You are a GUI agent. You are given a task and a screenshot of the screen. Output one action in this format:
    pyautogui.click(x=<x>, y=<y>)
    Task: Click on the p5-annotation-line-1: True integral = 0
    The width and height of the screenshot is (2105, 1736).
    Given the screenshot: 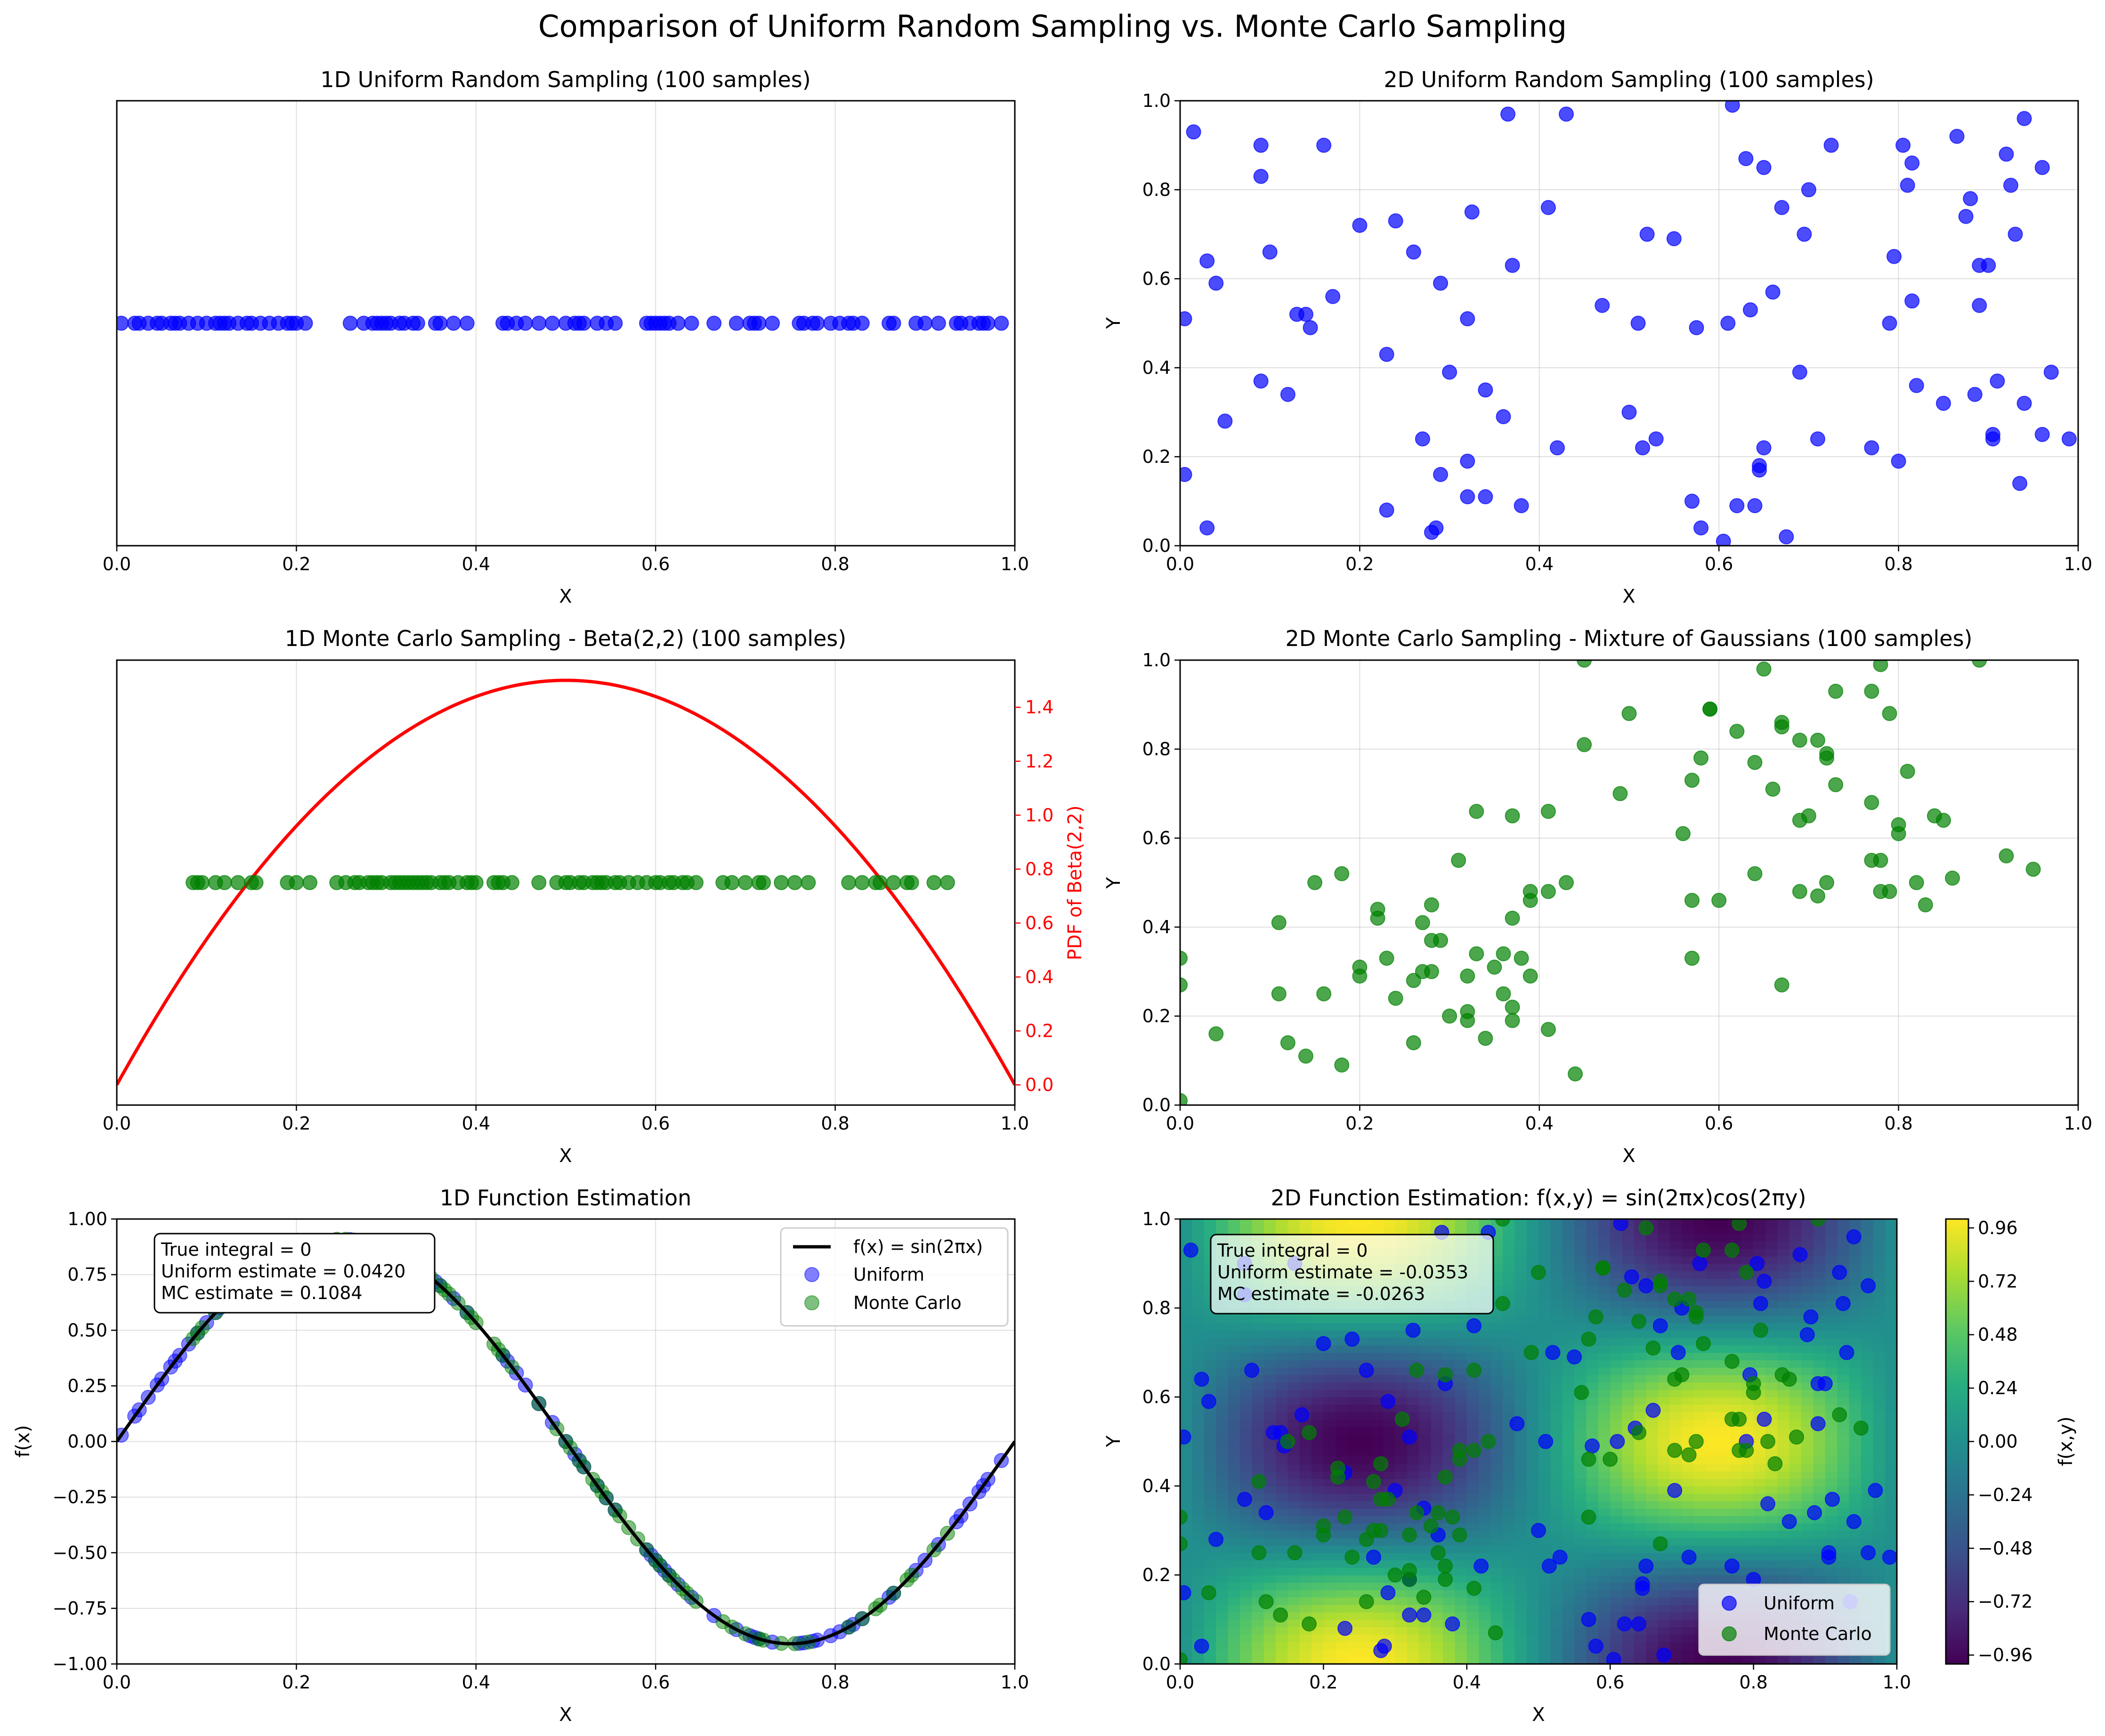 What is the action you would take?
    pyautogui.click(x=236, y=1249)
    